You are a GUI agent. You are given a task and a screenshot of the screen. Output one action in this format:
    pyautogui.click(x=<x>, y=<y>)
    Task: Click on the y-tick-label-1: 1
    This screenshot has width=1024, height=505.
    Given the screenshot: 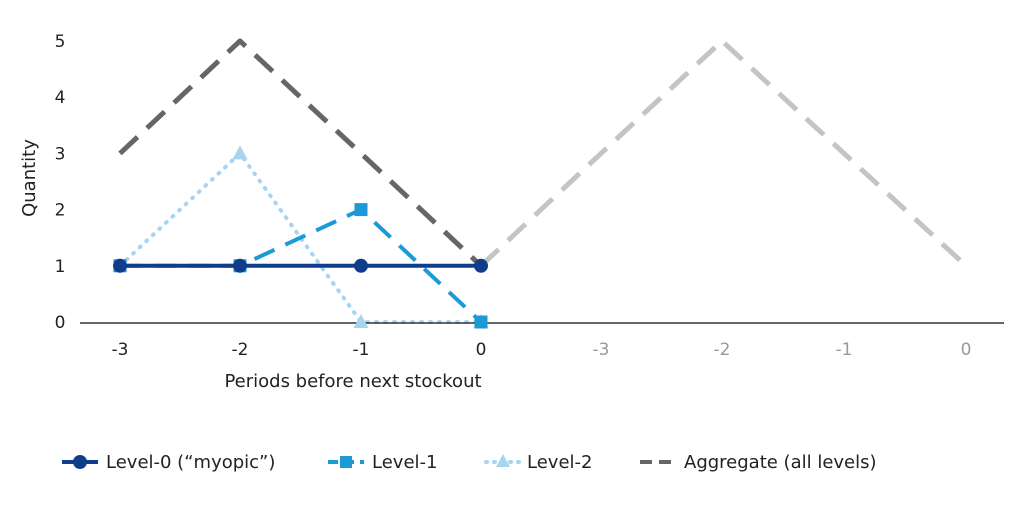 What is the action you would take?
    pyautogui.click(x=60, y=267)
    